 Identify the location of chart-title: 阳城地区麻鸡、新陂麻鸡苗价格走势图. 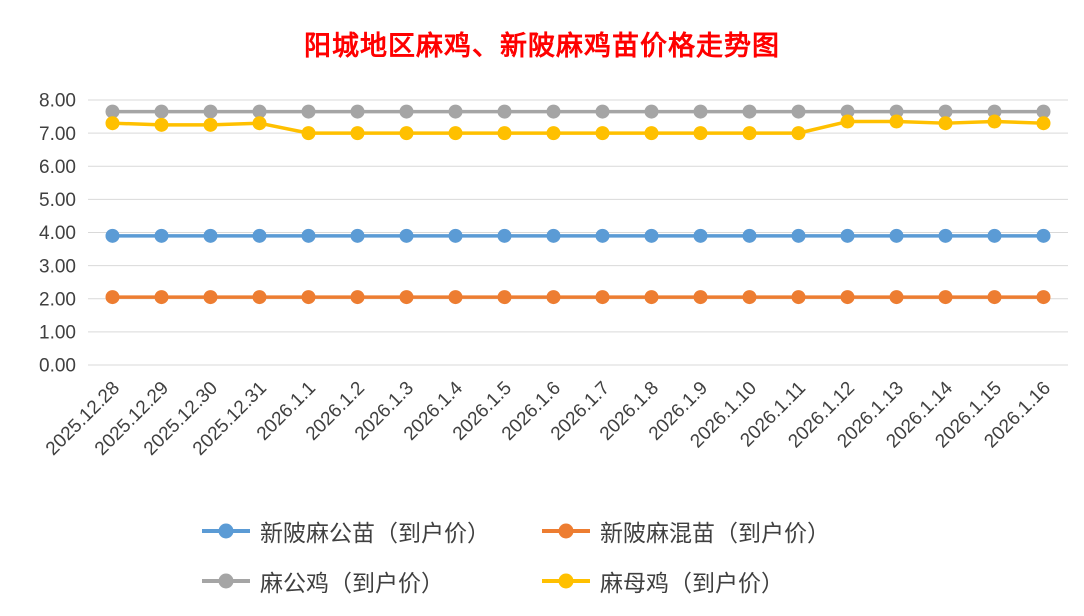
(542, 46).